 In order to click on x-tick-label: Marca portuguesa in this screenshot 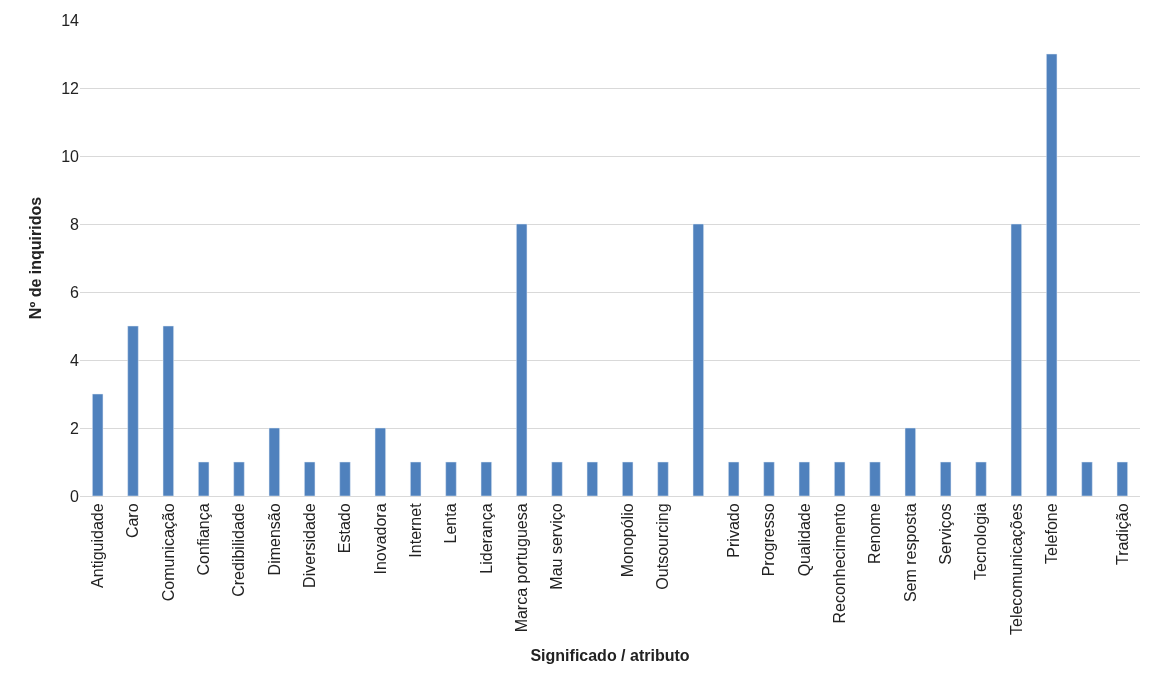, I will do `click(521, 568)`.